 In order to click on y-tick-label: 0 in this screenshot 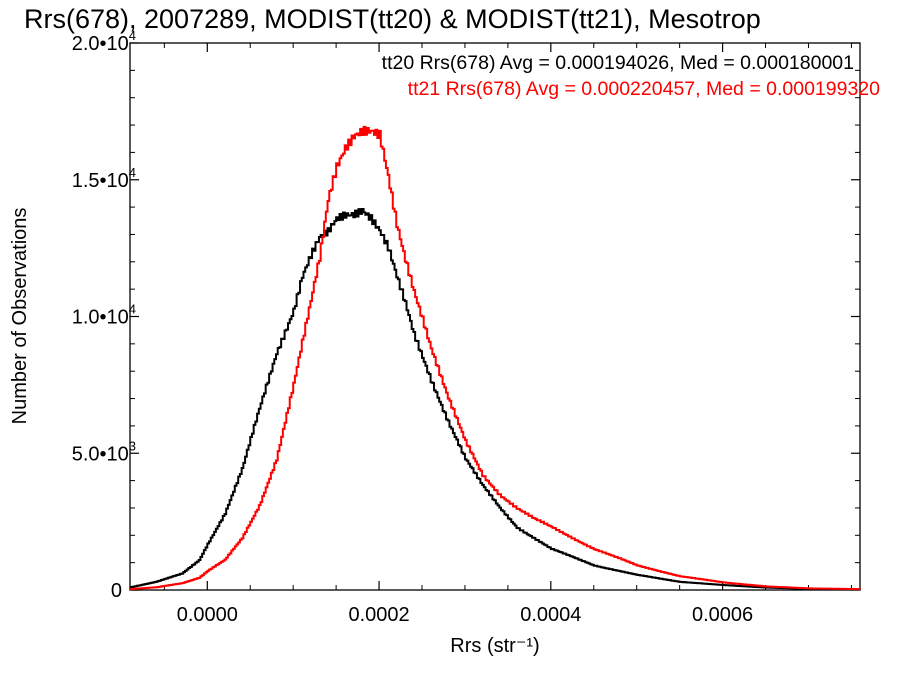, I will do `click(116, 591)`.